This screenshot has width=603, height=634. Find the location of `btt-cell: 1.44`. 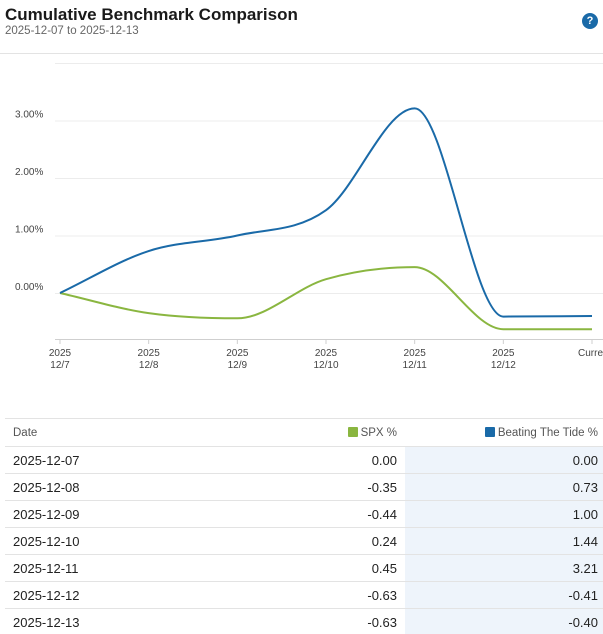

btt-cell: 1.44 is located at coordinates (504, 541).